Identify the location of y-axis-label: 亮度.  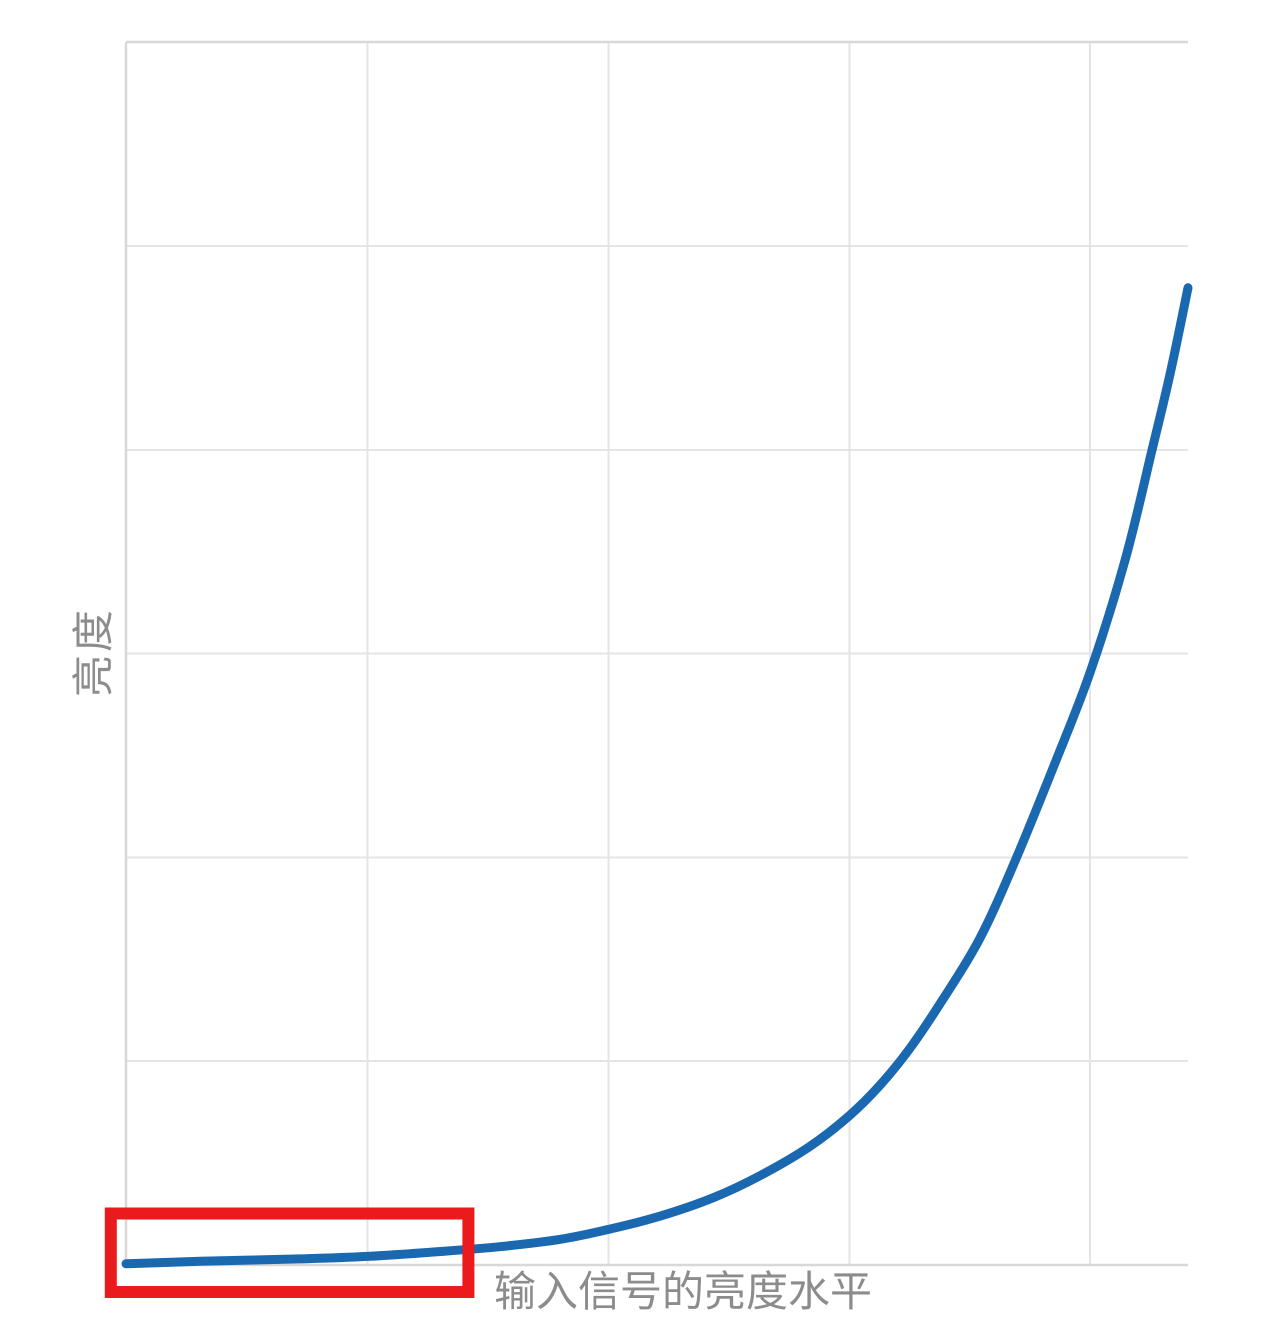
(95, 652).